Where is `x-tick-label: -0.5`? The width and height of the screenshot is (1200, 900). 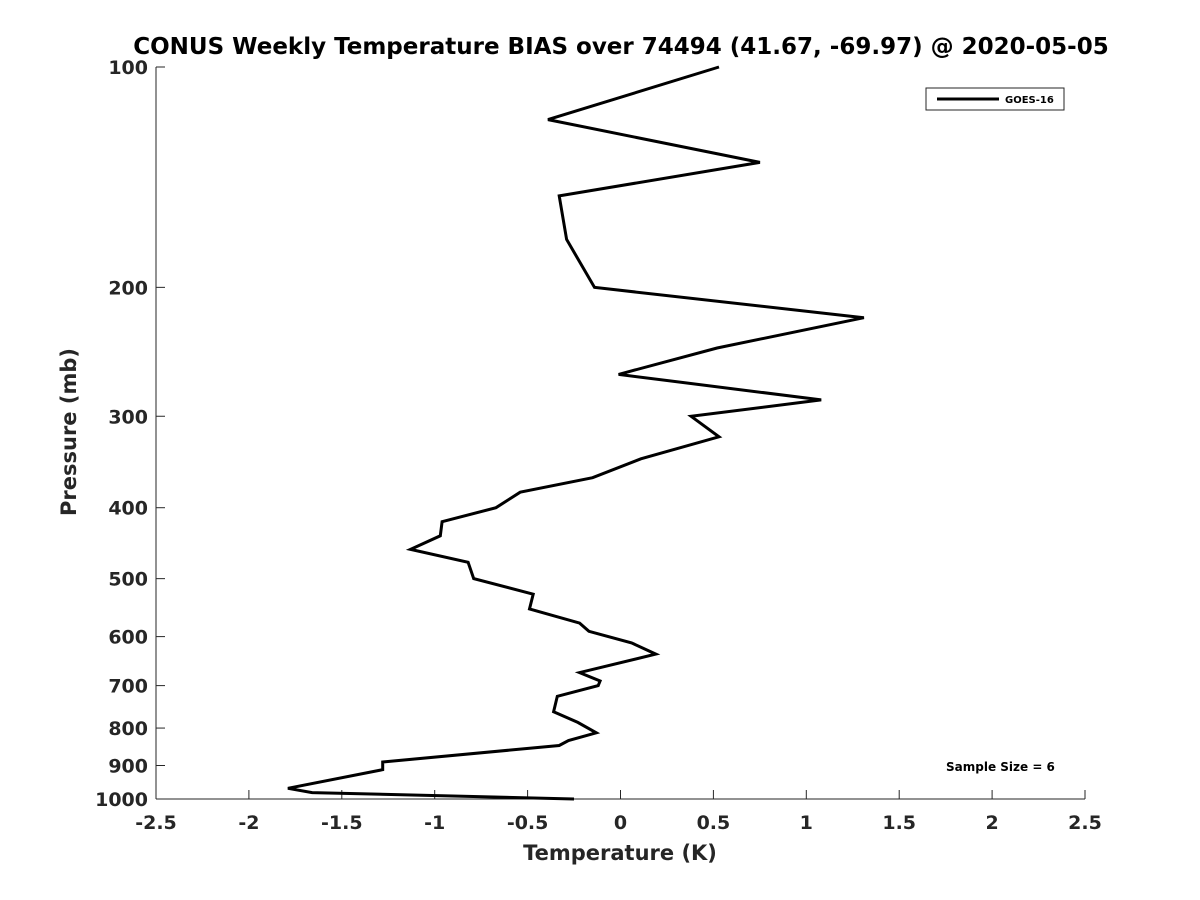 x-tick-label: -0.5 is located at coordinates (528, 823).